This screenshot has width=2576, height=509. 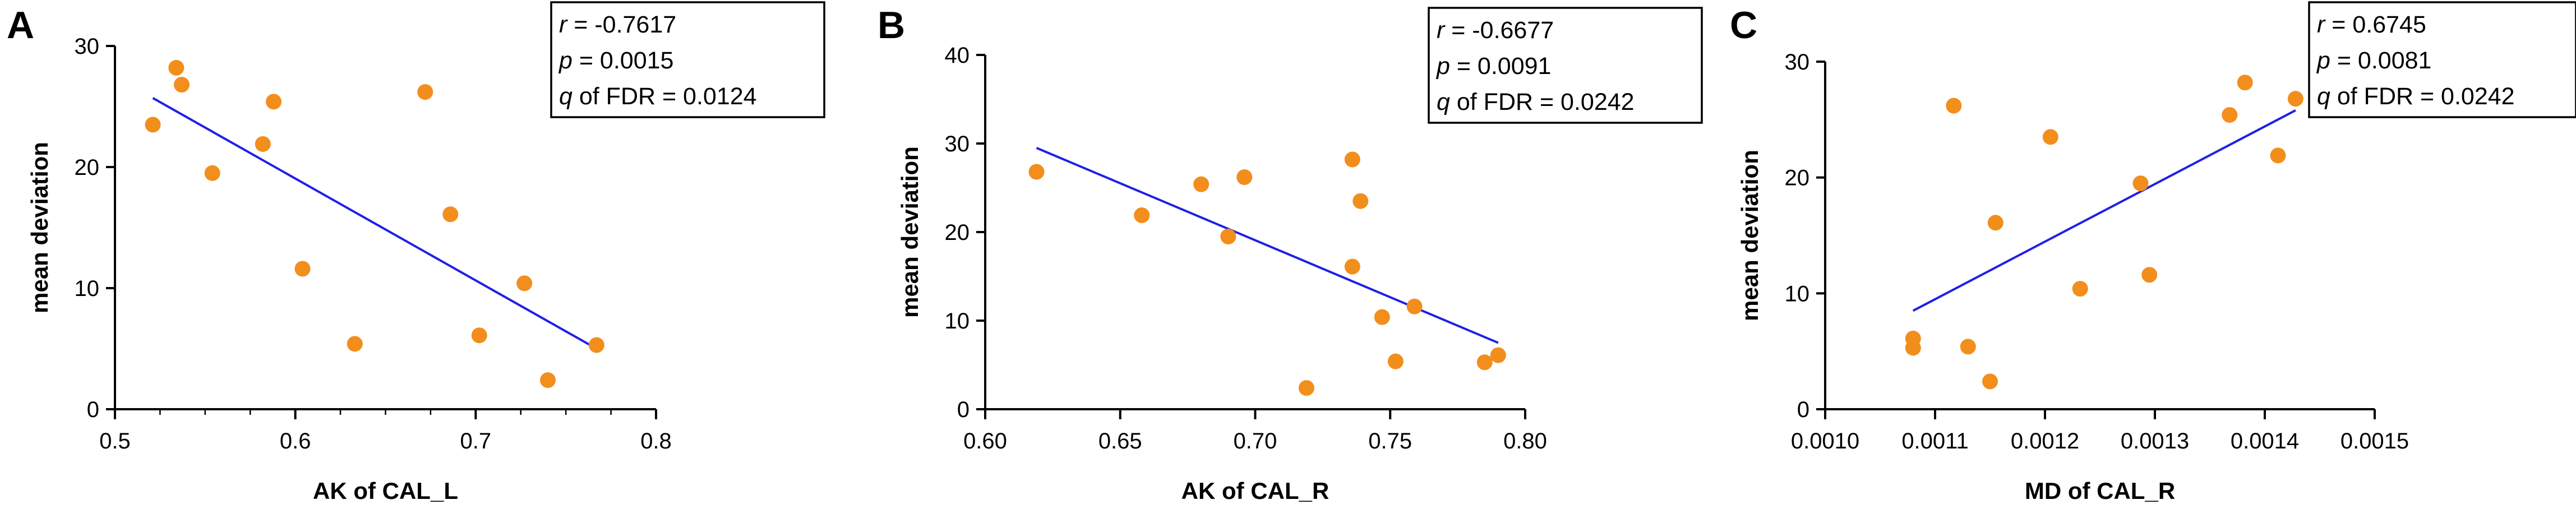 I want to click on stat-r: r = -0.7617, so click(x=617, y=24).